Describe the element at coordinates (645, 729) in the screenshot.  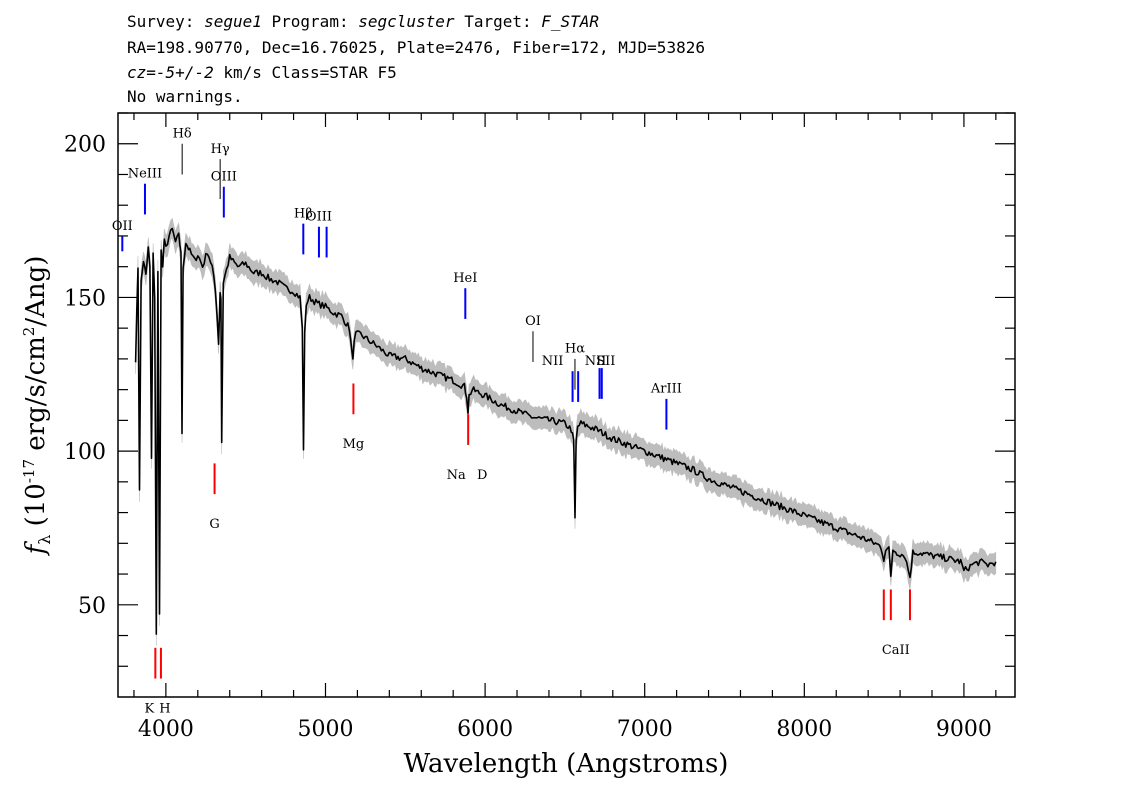
I see `x-tick-label: 7000` at that location.